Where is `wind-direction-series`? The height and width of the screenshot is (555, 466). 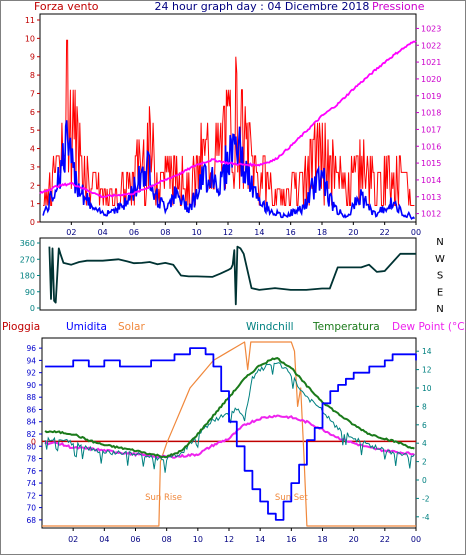
wind-direction-series is located at coordinates (232, 275).